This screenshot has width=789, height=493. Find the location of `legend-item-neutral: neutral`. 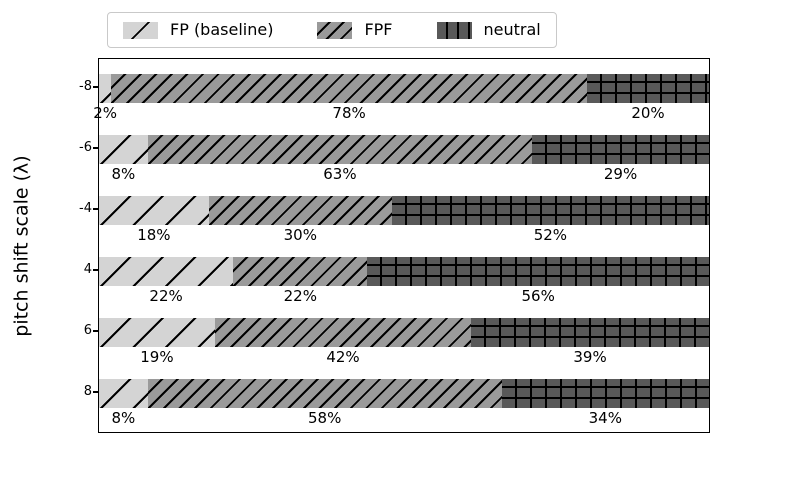

legend-item-neutral: neutral is located at coordinates (488, 29).